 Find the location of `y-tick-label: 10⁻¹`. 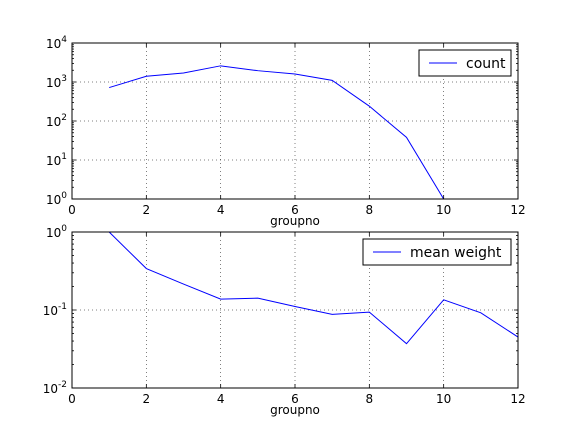

y-tick-label: 10⁻¹ is located at coordinates (55, 310).